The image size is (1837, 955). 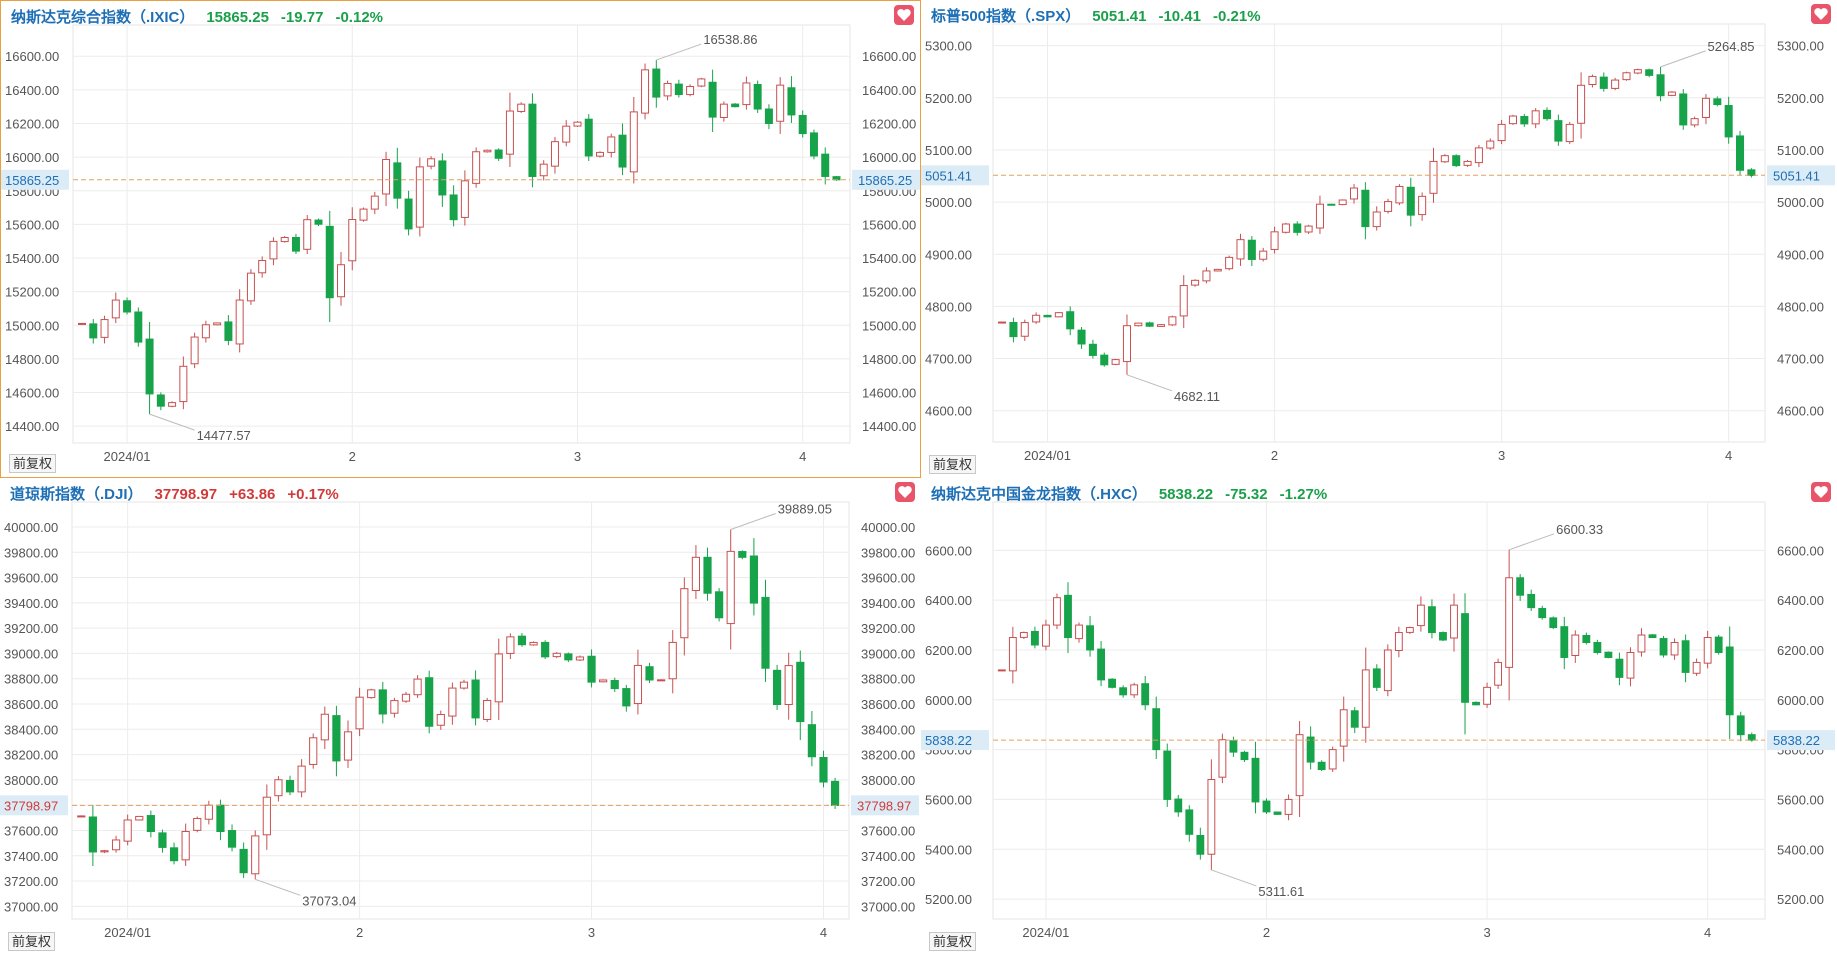 What do you see at coordinates (1801, 740) in the screenshot?
I see `price-tag-bg` at bounding box center [1801, 740].